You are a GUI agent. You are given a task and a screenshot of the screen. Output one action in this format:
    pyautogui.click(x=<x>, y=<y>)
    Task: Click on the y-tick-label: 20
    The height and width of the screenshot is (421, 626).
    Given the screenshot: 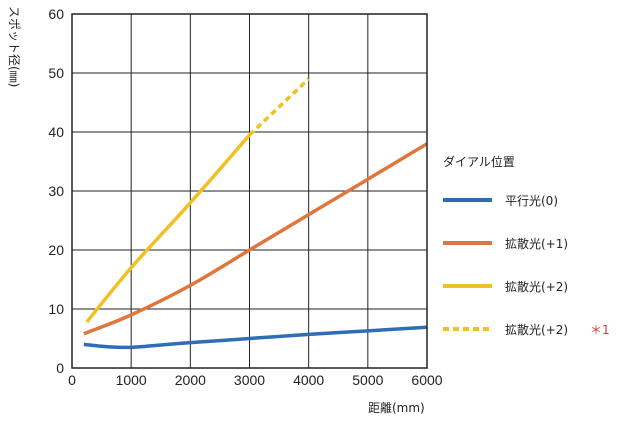 What is the action you would take?
    pyautogui.click(x=56, y=250)
    